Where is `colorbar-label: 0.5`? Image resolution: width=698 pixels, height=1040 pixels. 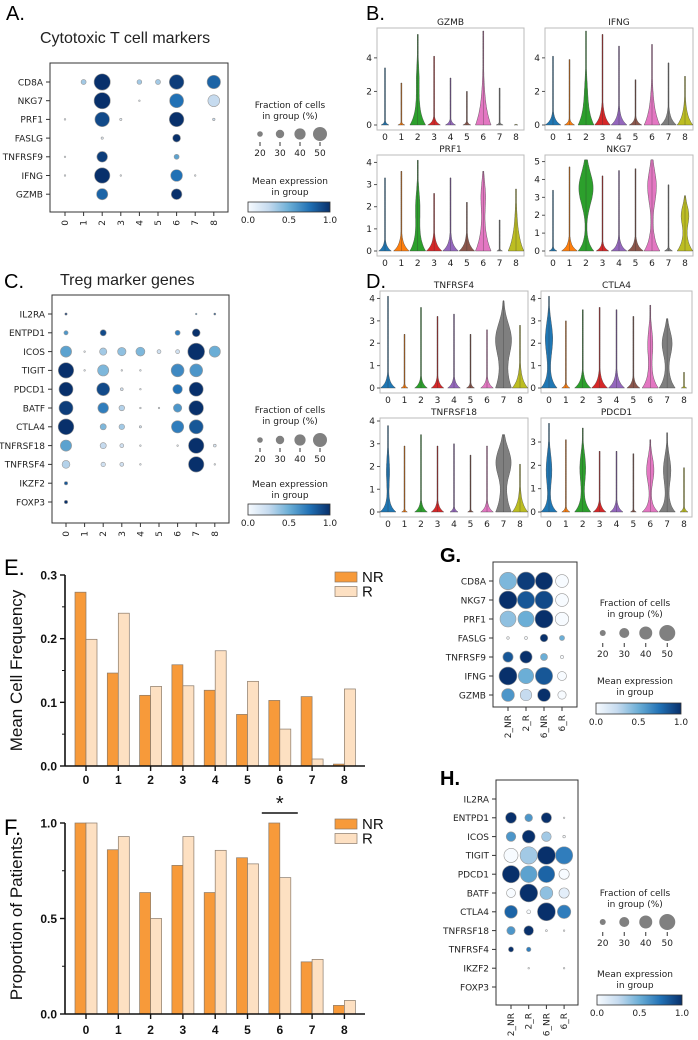
colorbar-label: 0.5 is located at coordinates (638, 723).